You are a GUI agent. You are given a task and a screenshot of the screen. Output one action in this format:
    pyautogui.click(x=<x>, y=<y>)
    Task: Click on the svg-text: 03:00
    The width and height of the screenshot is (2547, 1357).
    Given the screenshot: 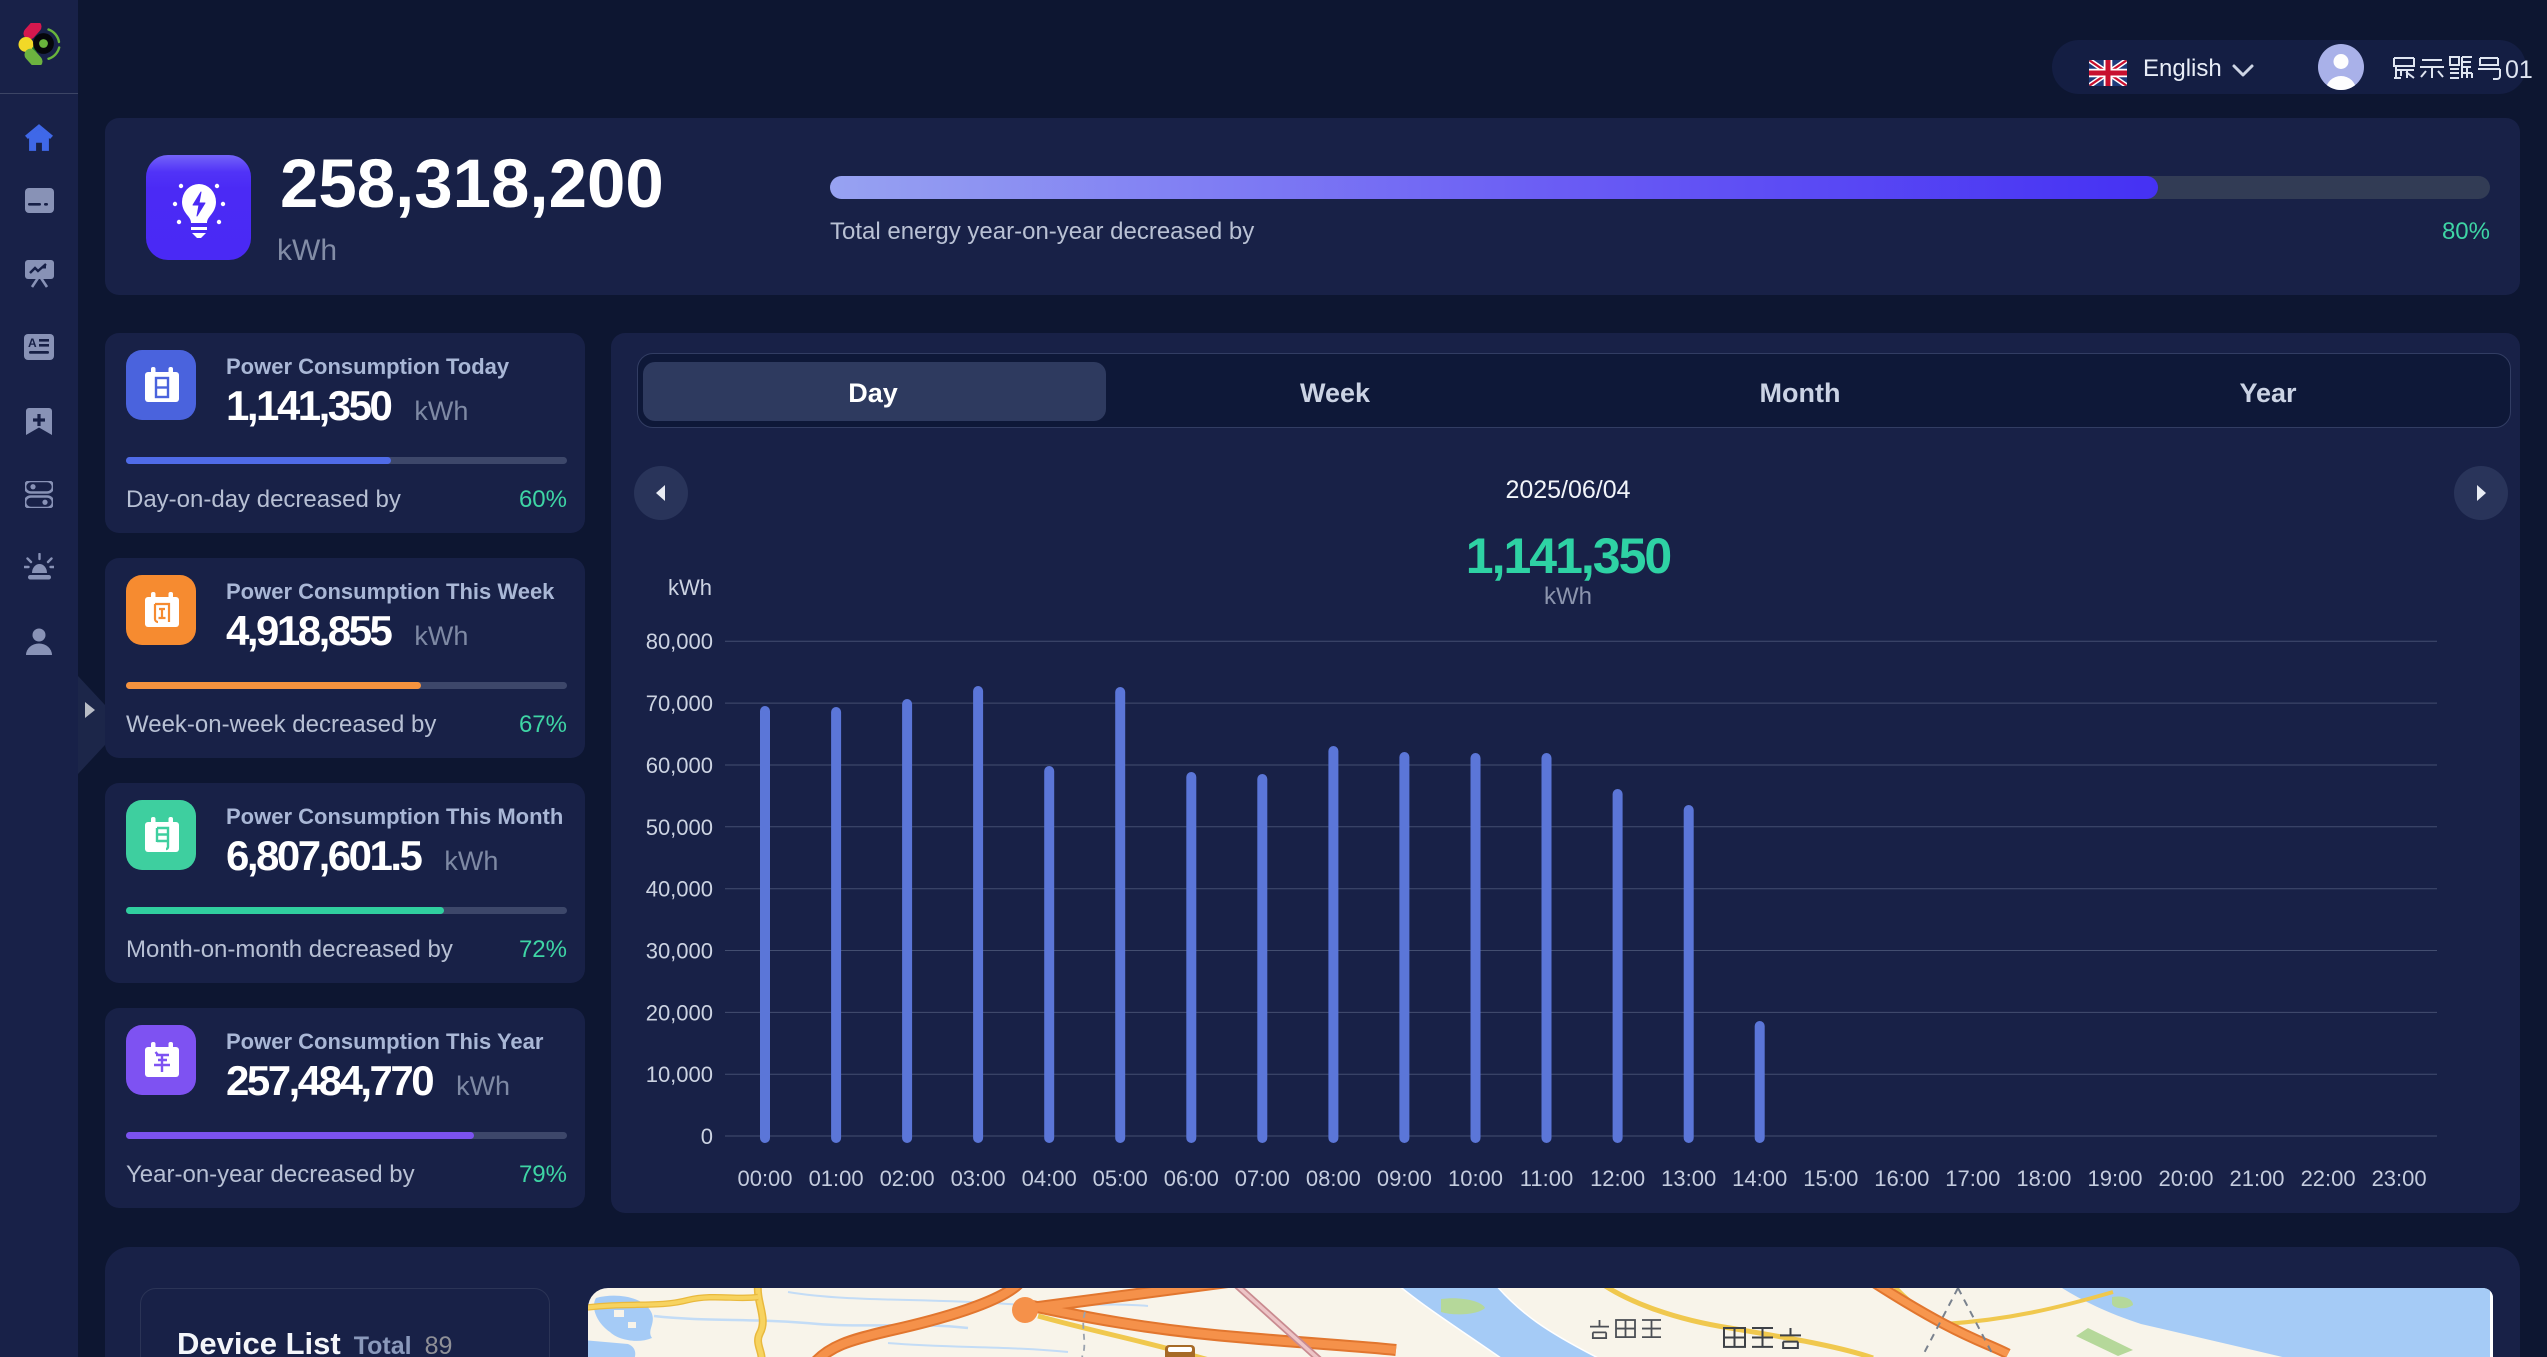 What is the action you would take?
    pyautogui.click(x=978, y=1178)
    